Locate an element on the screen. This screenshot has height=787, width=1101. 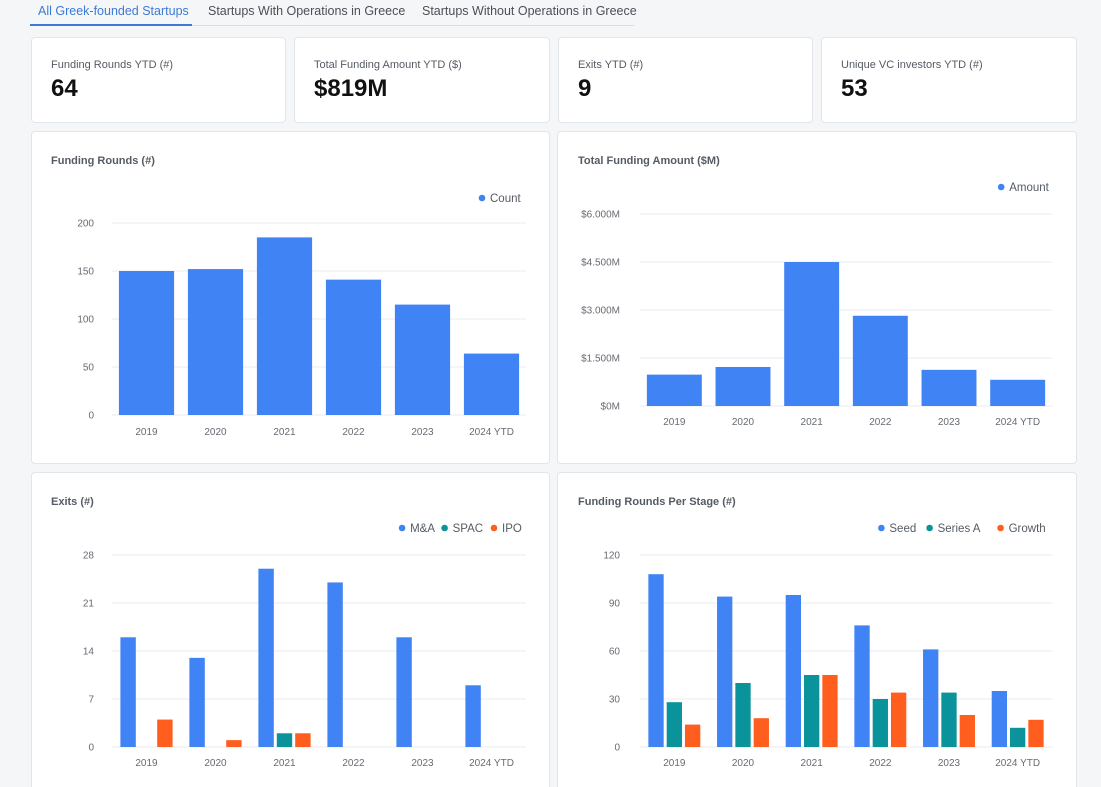
bar-series-a-2024-ytd is located at coordinates (1018, 737).